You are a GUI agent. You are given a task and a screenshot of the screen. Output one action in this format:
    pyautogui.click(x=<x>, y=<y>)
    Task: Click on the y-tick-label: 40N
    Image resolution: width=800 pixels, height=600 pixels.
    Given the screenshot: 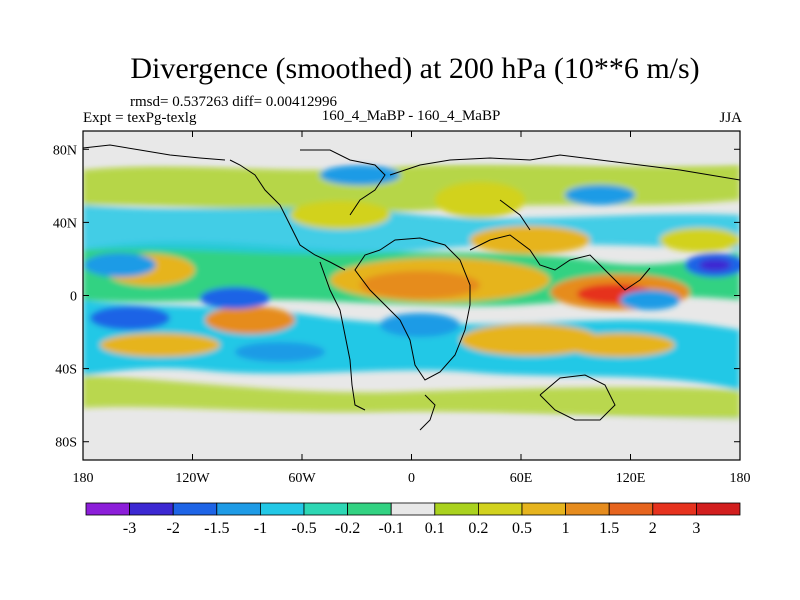 What is the action you would take?
    pyautogui.click(x=65, y=223)
    